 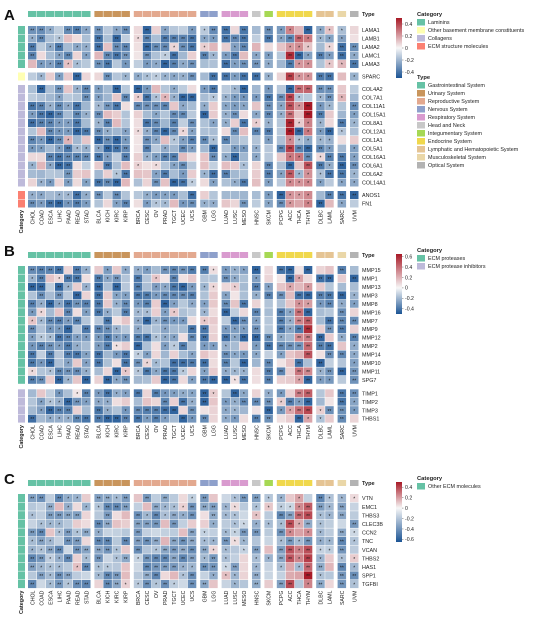 I want to click on legend-item-label: Gastrointestinal System, so click(x=456, y=86).